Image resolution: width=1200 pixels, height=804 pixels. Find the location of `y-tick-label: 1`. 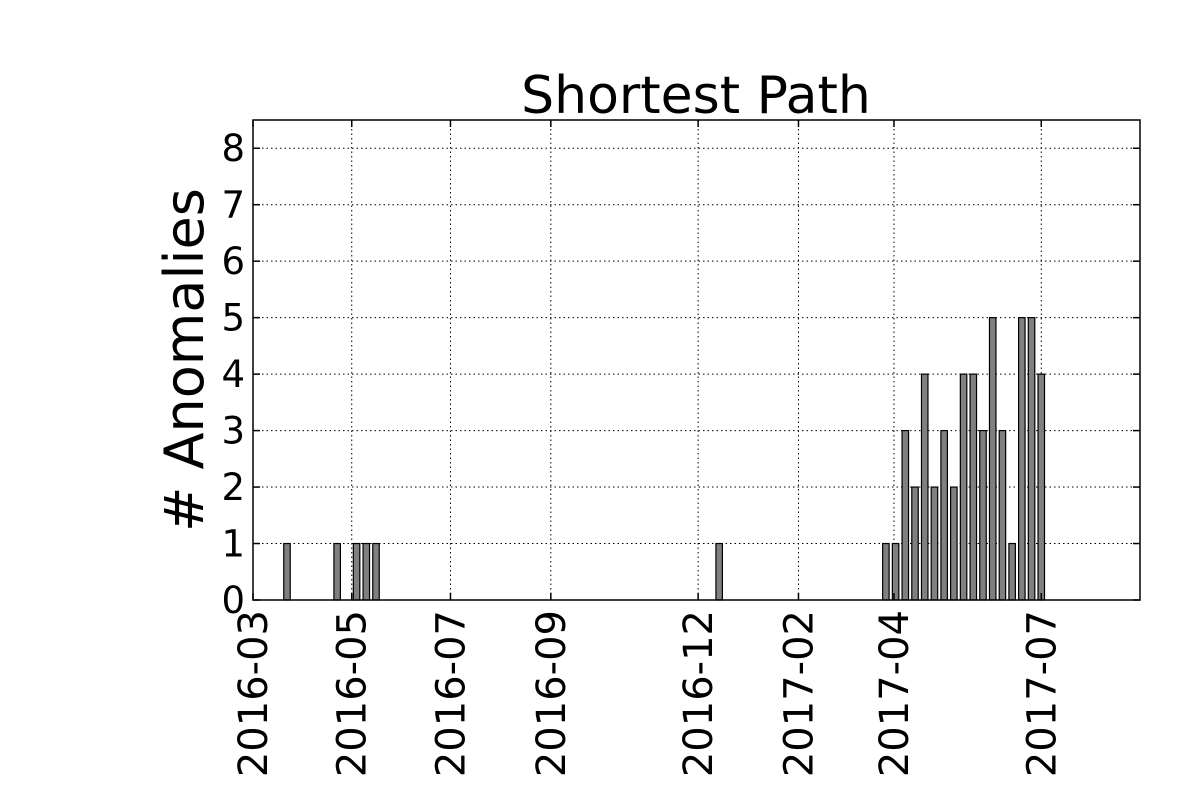

y-tick-label: 1 is located at coordinates (233, 544).